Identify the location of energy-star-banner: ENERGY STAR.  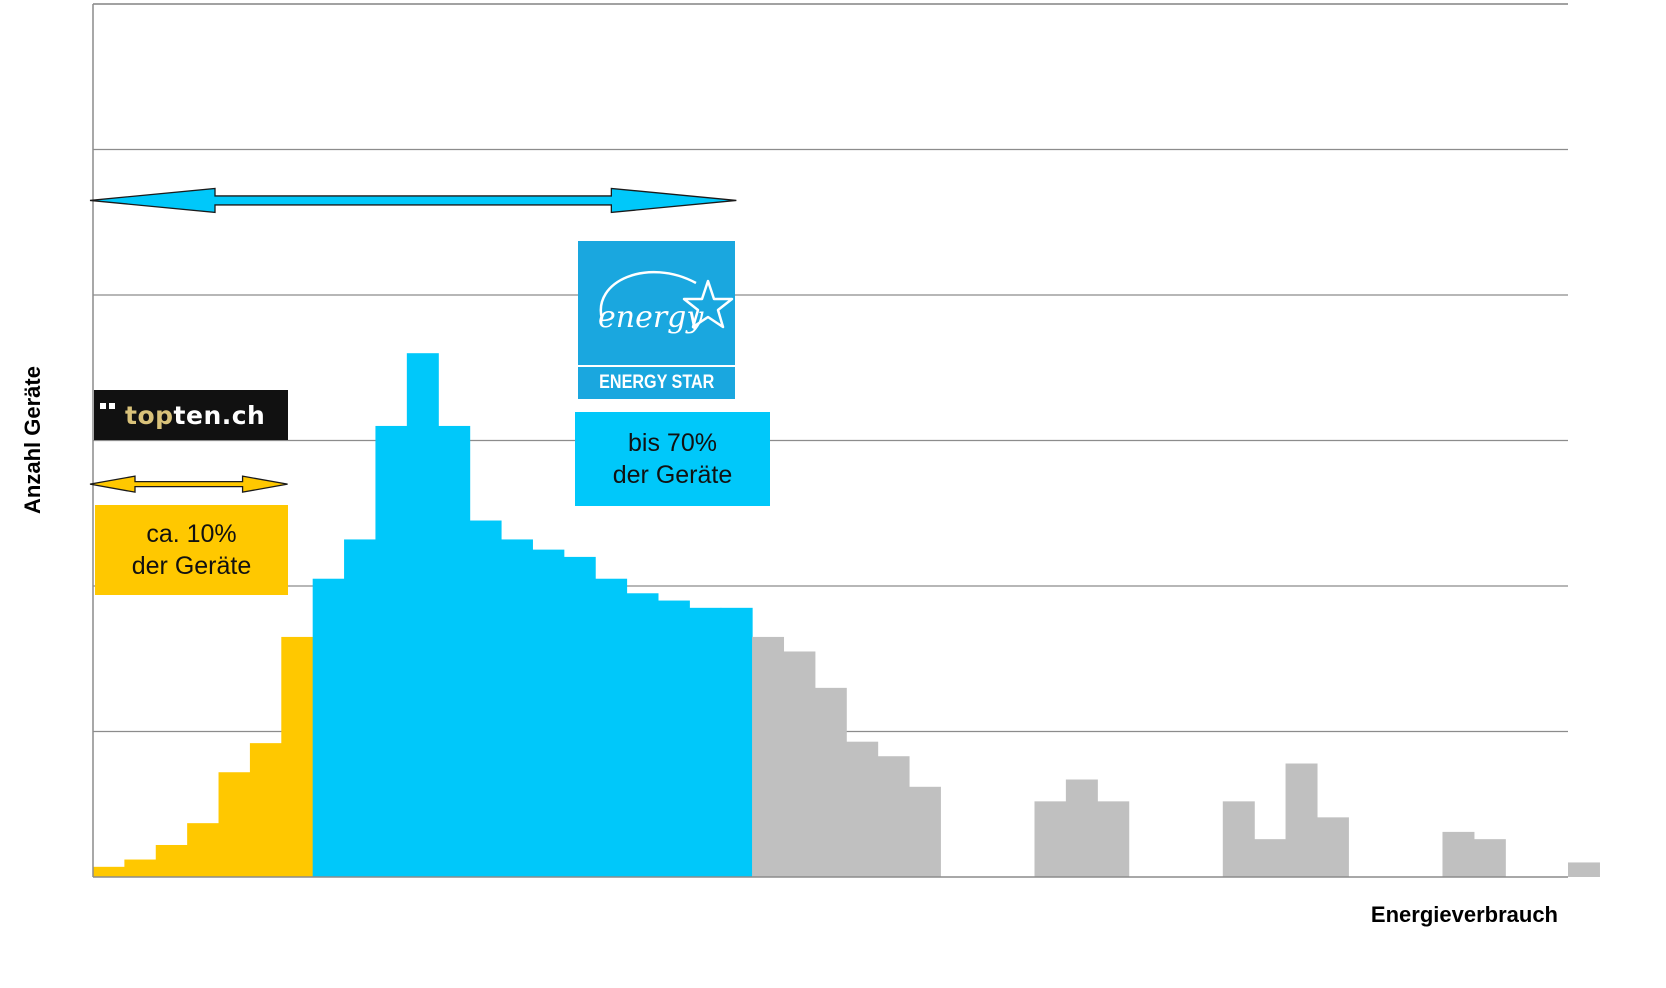
(656, 382).